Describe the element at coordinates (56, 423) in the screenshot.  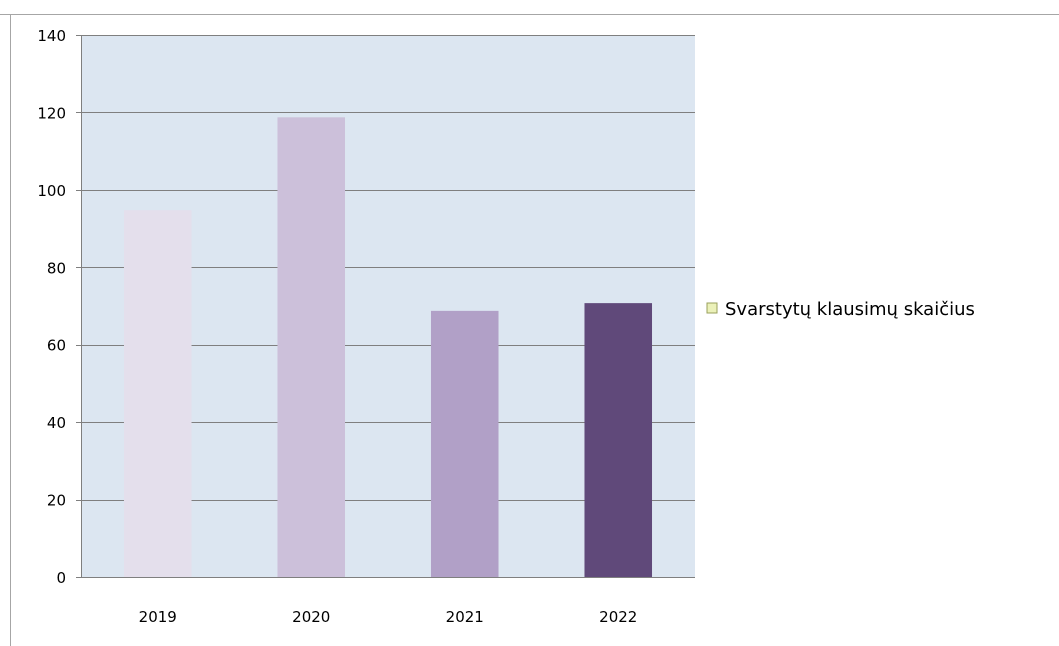
I see `y-tick-label-40: 40` at that location.